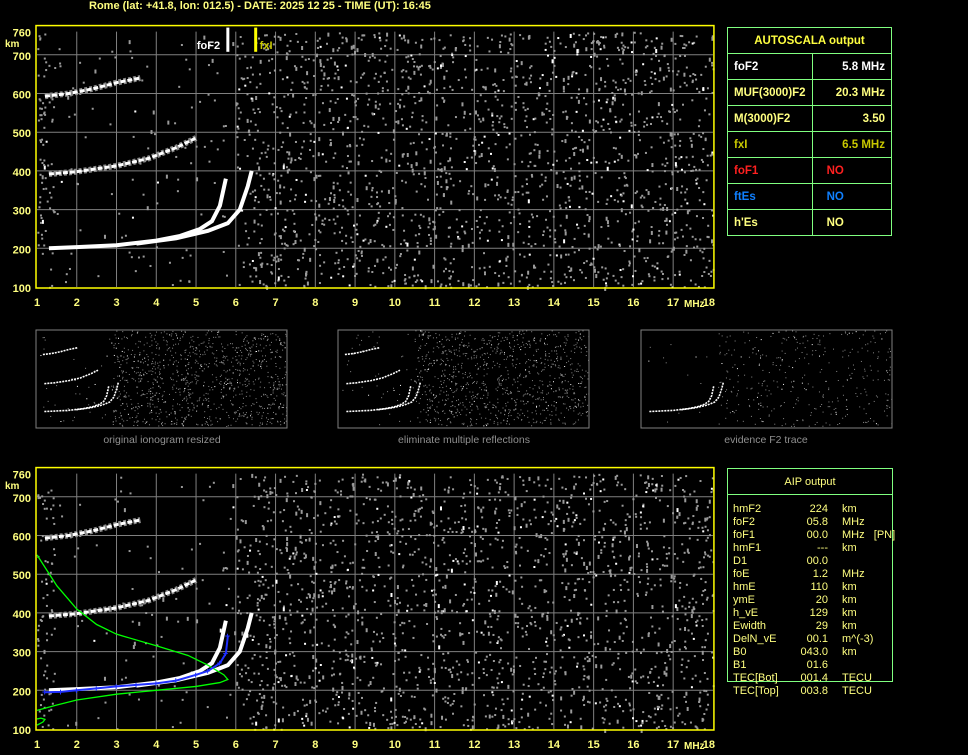 The width and height of the screenshot is (968, 755). What do you see at coordinates (236, 745) in the screenshot?
I see `x-tick-label: 6` at bounding box center [236, 745].